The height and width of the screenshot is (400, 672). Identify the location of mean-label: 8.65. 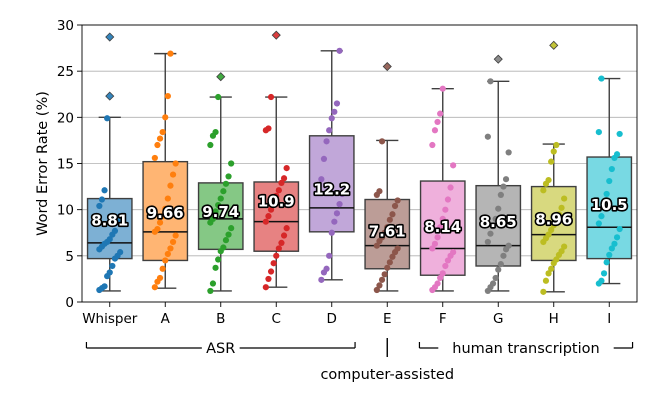
(498, 222).